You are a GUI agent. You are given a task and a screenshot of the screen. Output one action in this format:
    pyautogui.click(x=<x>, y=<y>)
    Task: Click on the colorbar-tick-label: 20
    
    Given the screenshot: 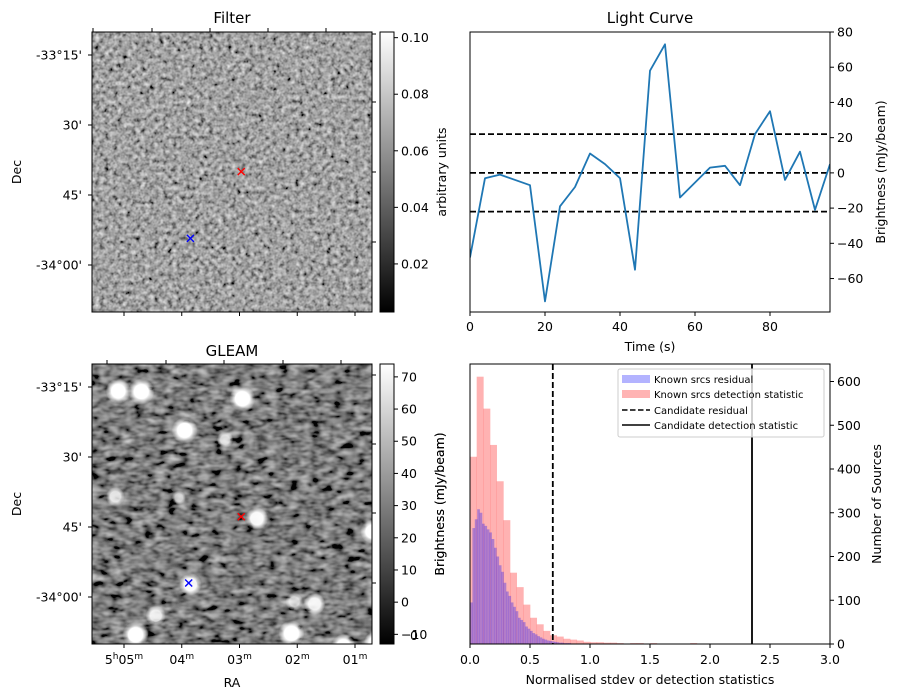 What is the action you would take?
    pyautogui.click(x=409, y=537)
    